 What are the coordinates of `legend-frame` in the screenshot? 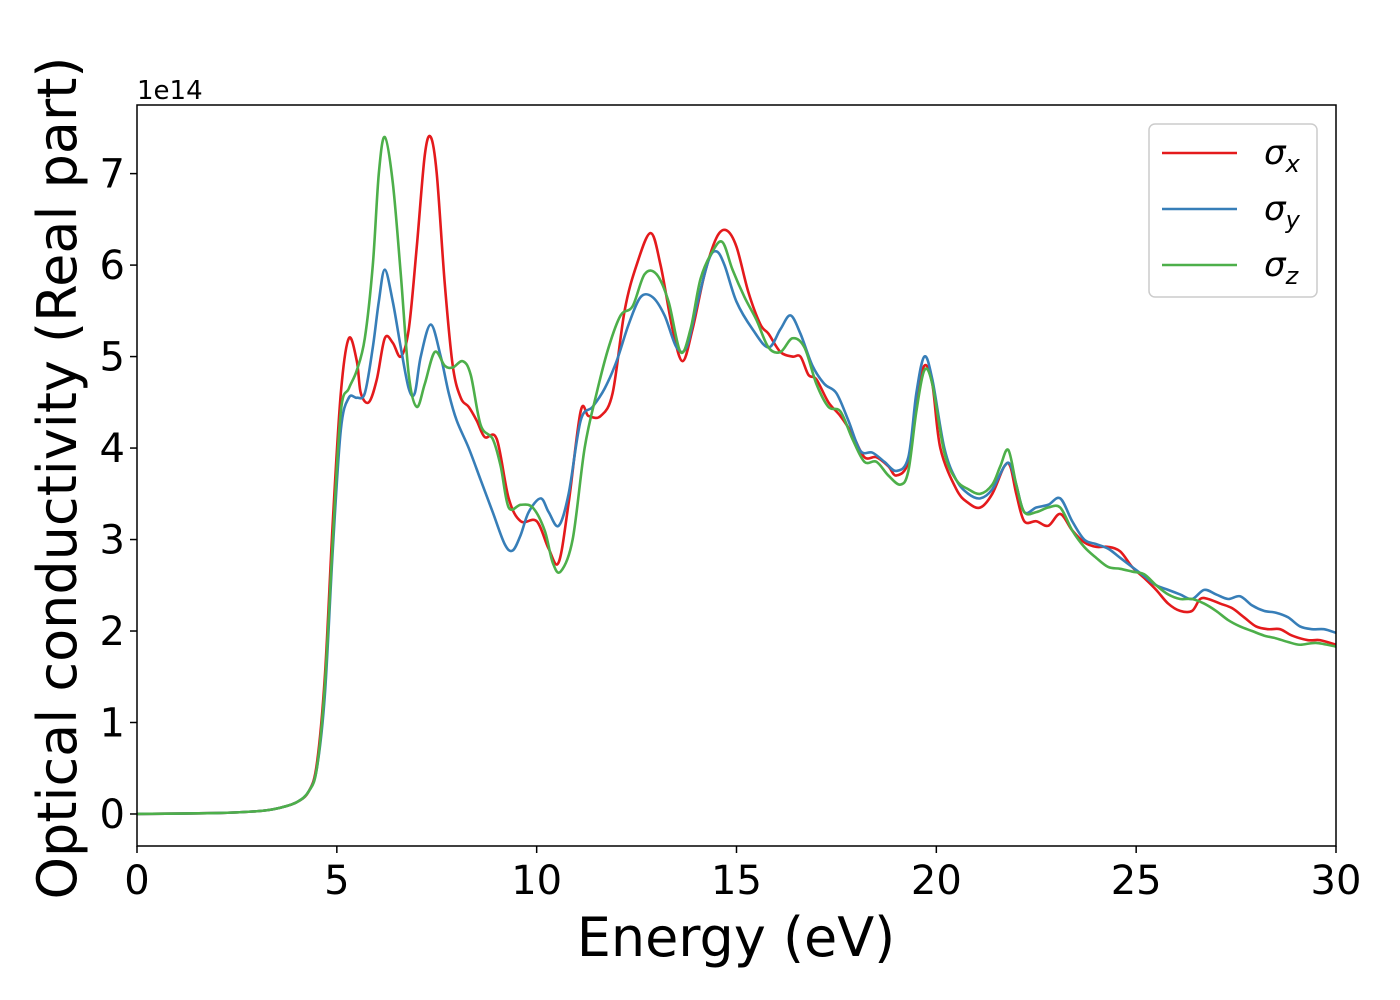 It's located at (1233, 210).